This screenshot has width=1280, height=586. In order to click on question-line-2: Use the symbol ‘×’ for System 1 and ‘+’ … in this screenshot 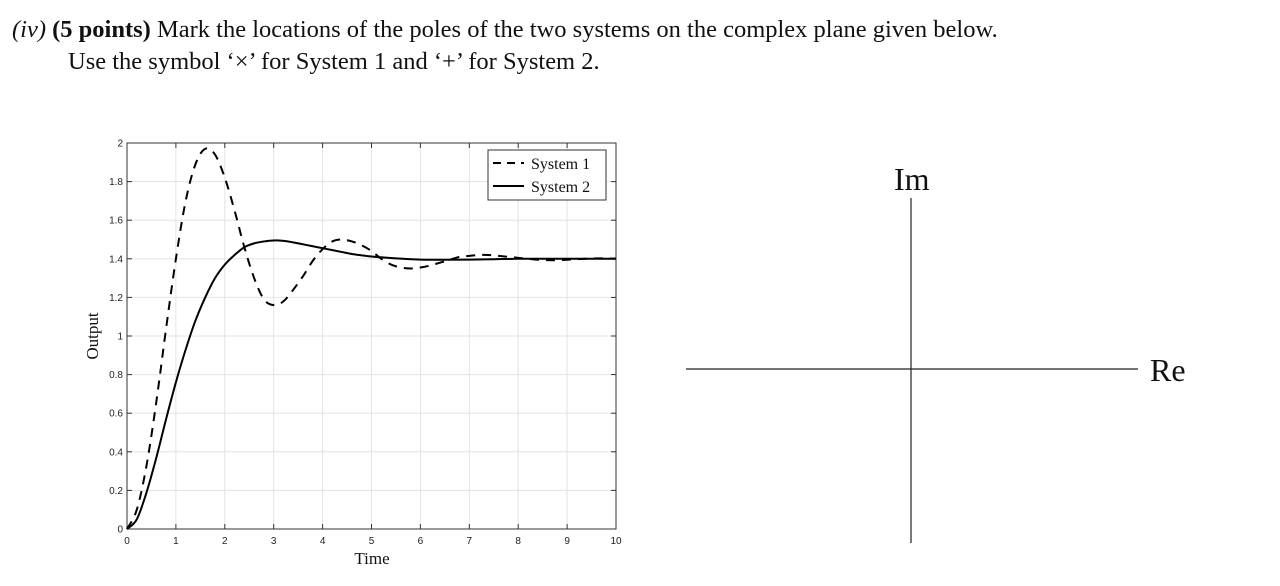, I will do `click(334, 61)`.